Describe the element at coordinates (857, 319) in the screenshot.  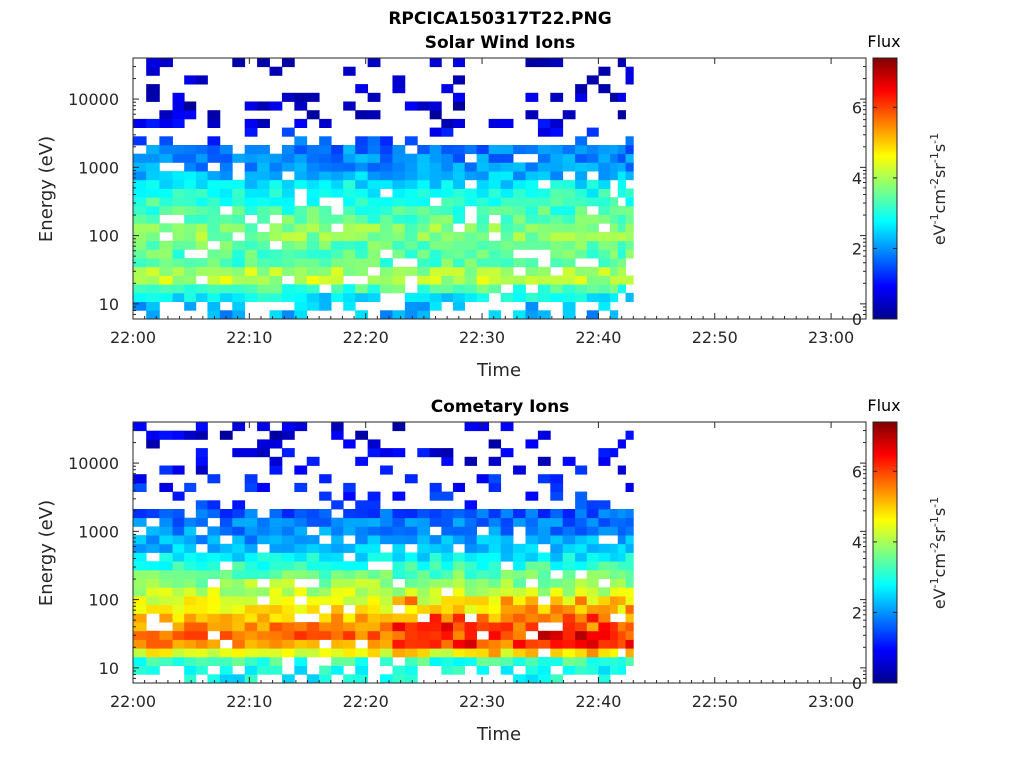
I see `colorbar-tick-label: 0` at that location.